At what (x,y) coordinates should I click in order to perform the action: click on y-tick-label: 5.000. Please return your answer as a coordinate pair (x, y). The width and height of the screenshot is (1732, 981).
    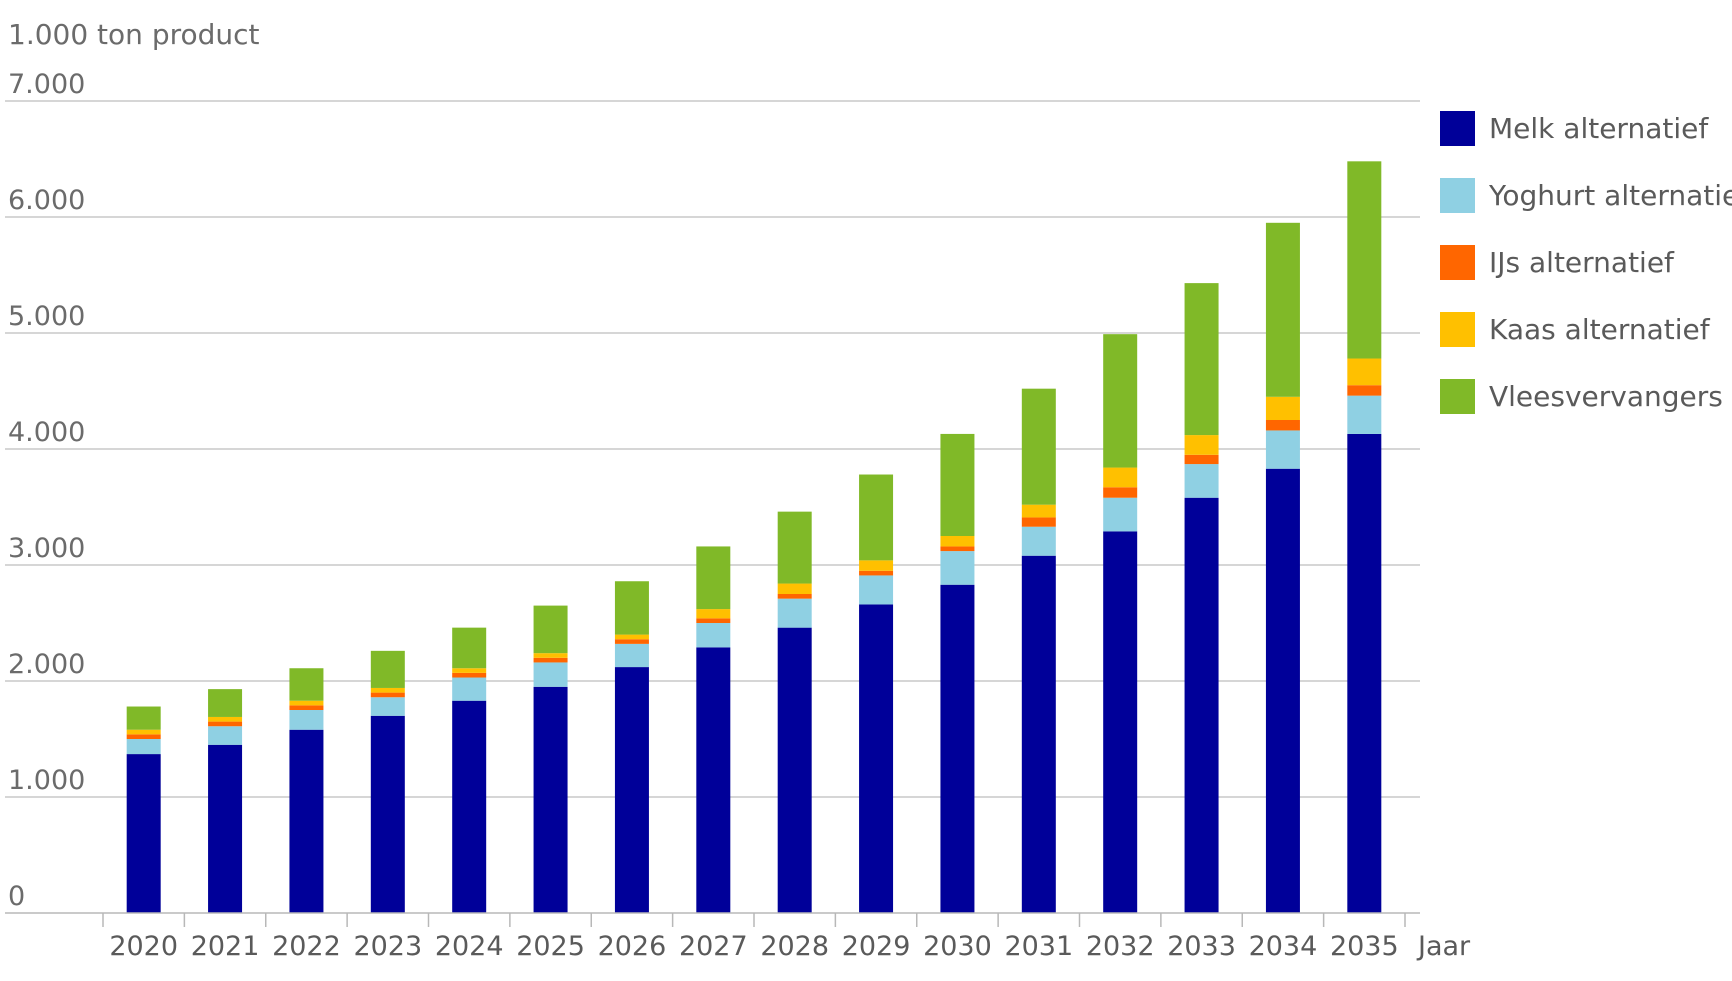
    Looking at the image, I should click on (46, 316).